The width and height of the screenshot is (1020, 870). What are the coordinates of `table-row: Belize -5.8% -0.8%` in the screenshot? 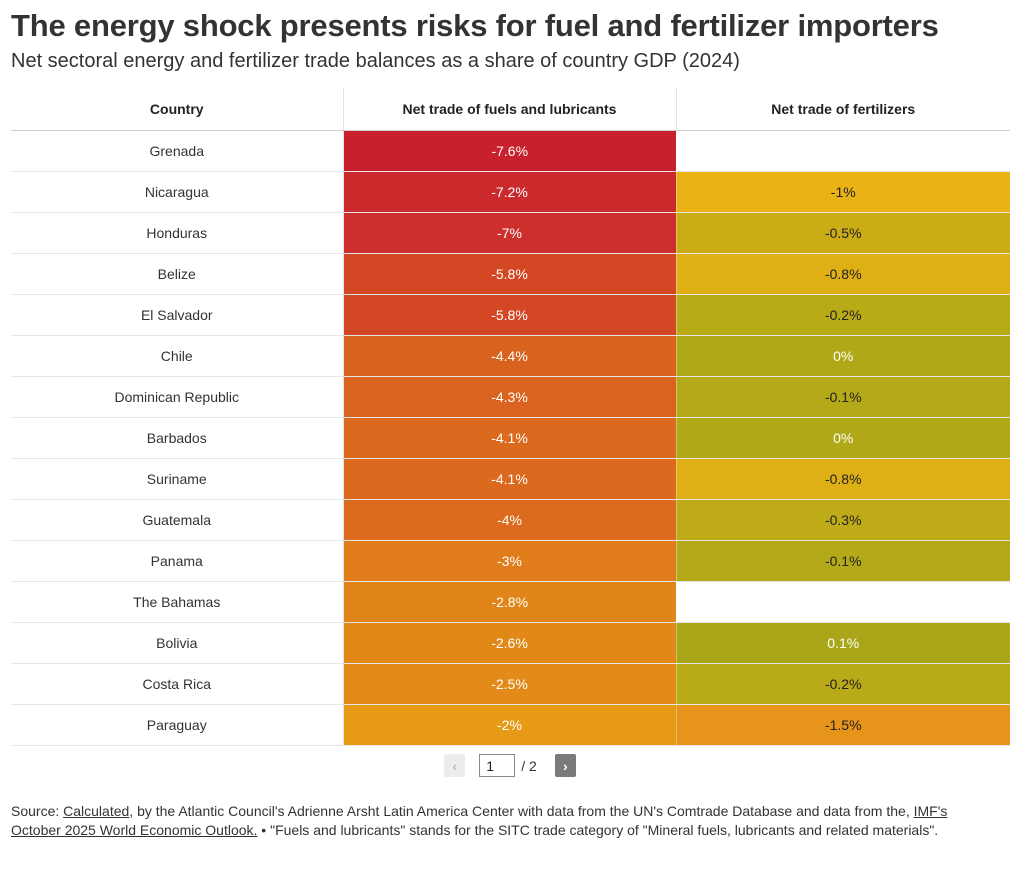 It's located at (510, 274).